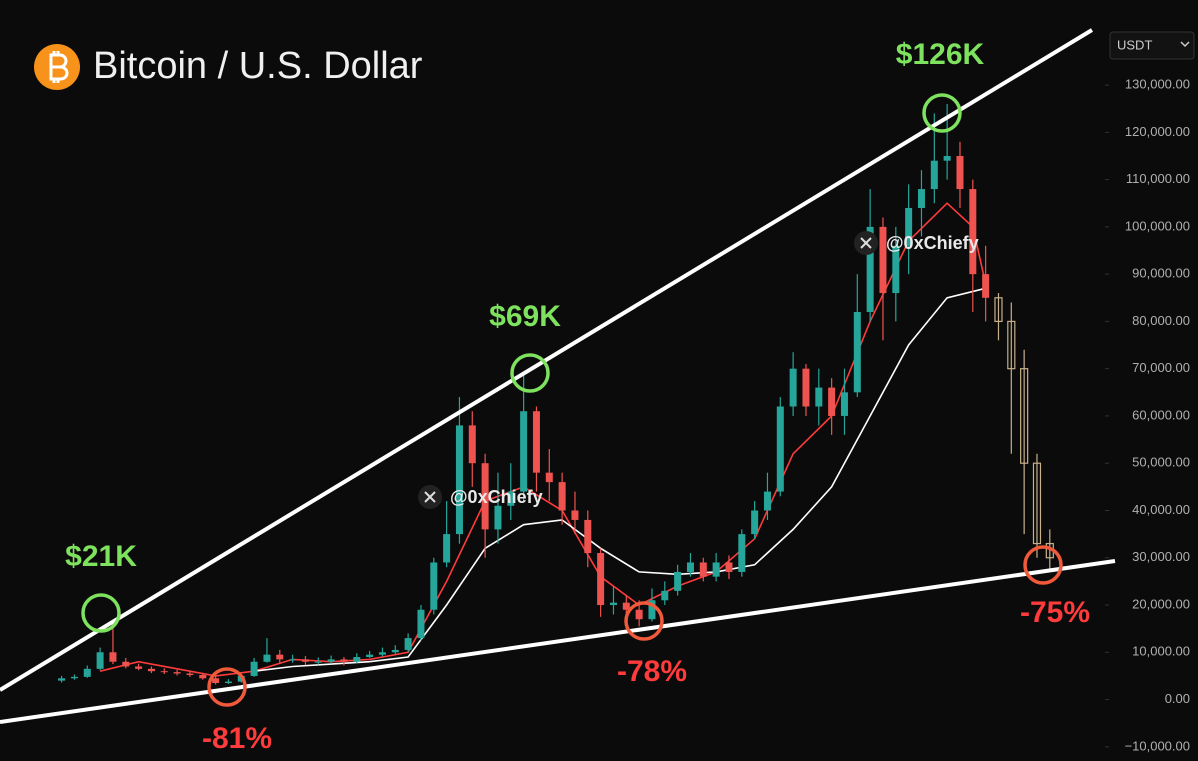 Image resolution: width=1198 pixels, height=761 pixels. I want to click on annotation: $126K, so click(940, 54).